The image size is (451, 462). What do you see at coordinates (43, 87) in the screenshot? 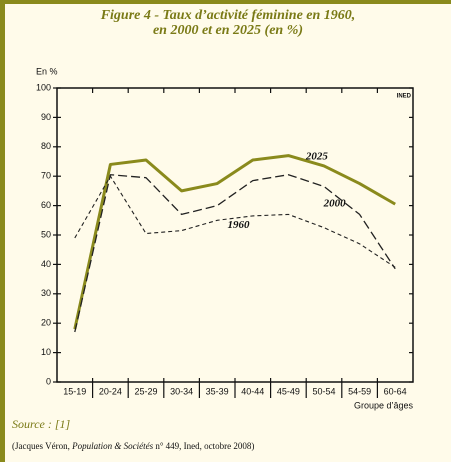
I see `y-tick-label: 100` at bounding box center [43, 87].